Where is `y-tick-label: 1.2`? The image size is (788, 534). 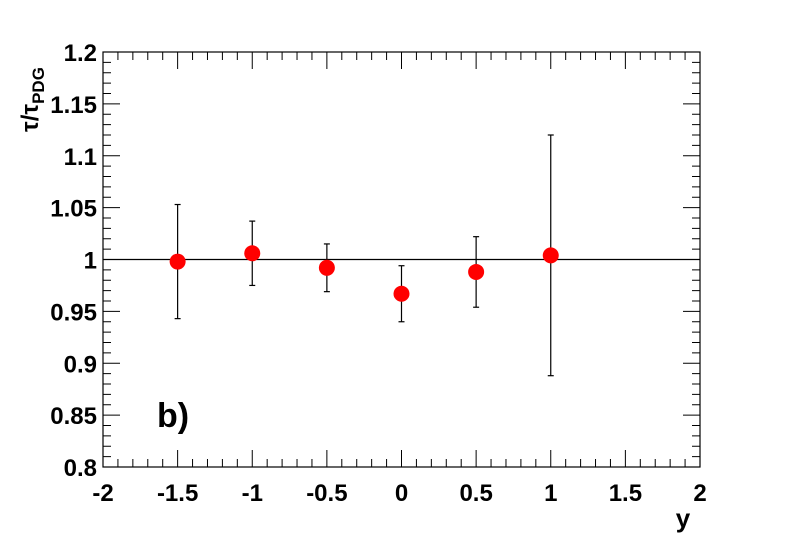 y-tick-label: 1.2 is located at coordinates (80, 53).